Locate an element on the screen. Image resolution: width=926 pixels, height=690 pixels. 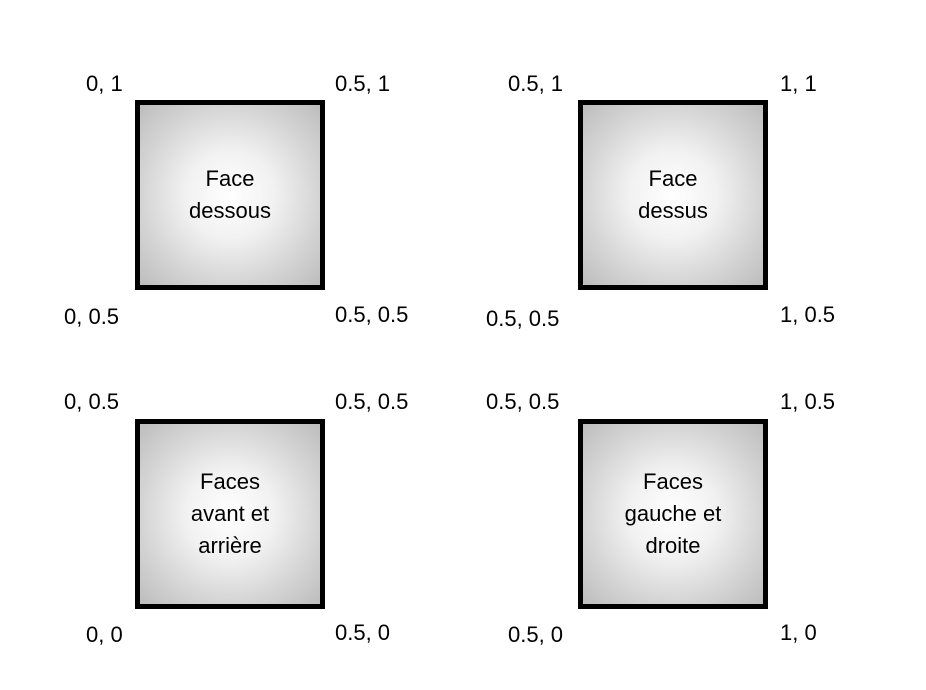
face-dessus-box: Face dessus is located at coordinates (673, 195).